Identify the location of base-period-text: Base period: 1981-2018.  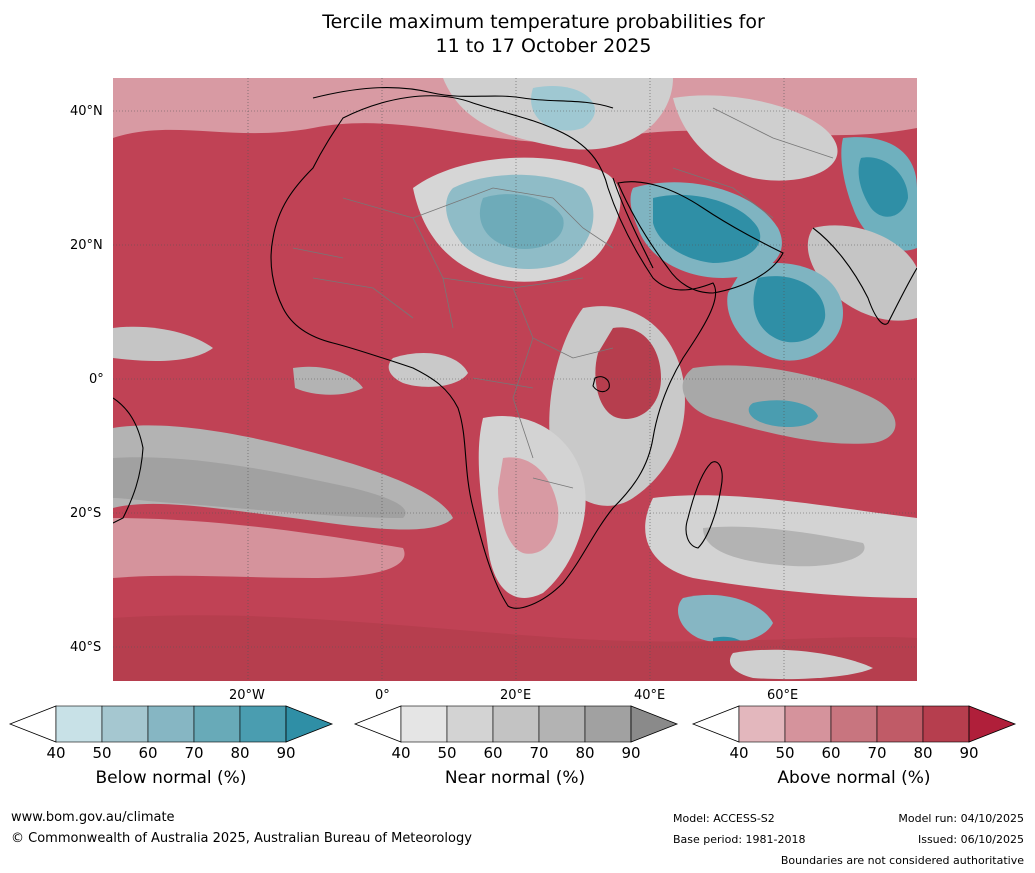
(739, 839).